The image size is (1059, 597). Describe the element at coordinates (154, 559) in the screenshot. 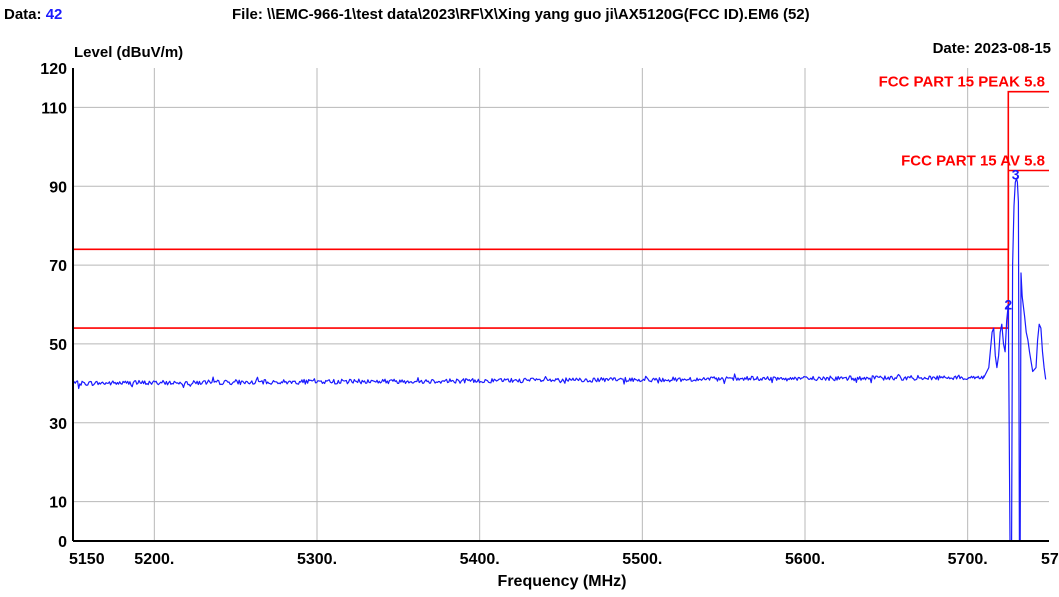

I see `x-tick-label: 5200.` at that location.